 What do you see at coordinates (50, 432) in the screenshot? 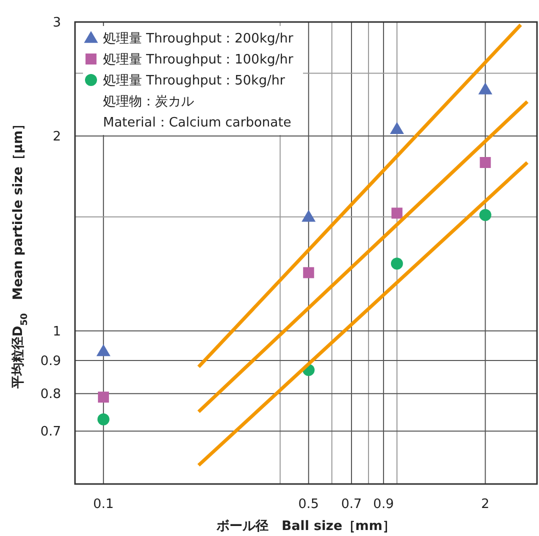
I see `y-tick-label: 0.7` at bounding box center [50, 432].